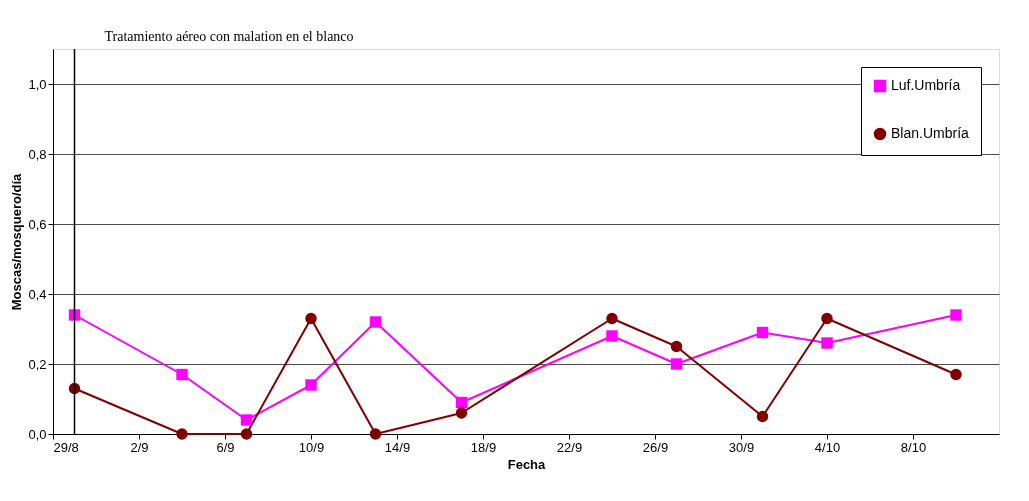 This screenshot has height=501, width=1029. Describe the element at coordinates (37, 364) in the screenshot. I see `y-tick-label: 0,2` at that location.